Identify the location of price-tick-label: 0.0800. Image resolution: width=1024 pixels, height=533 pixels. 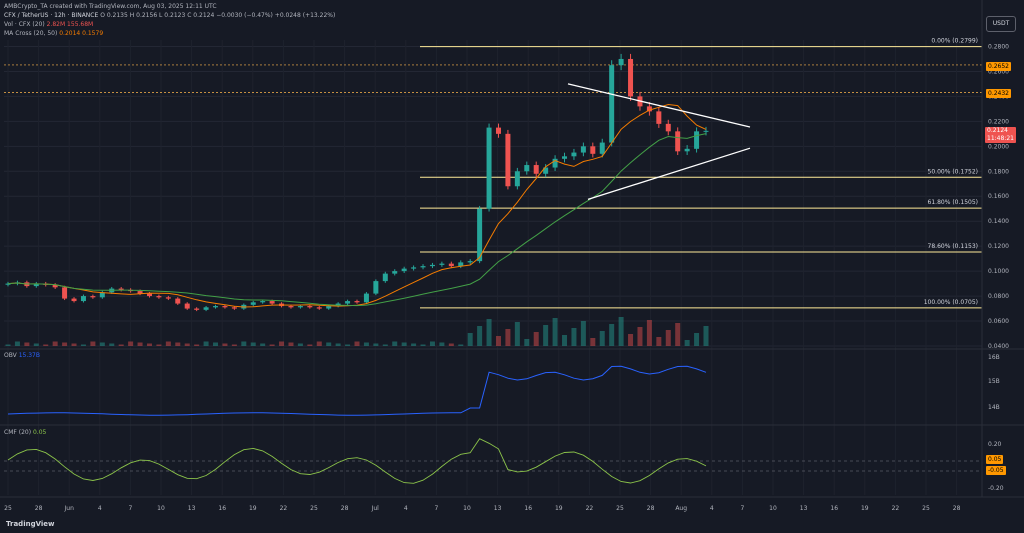
(998, 296).